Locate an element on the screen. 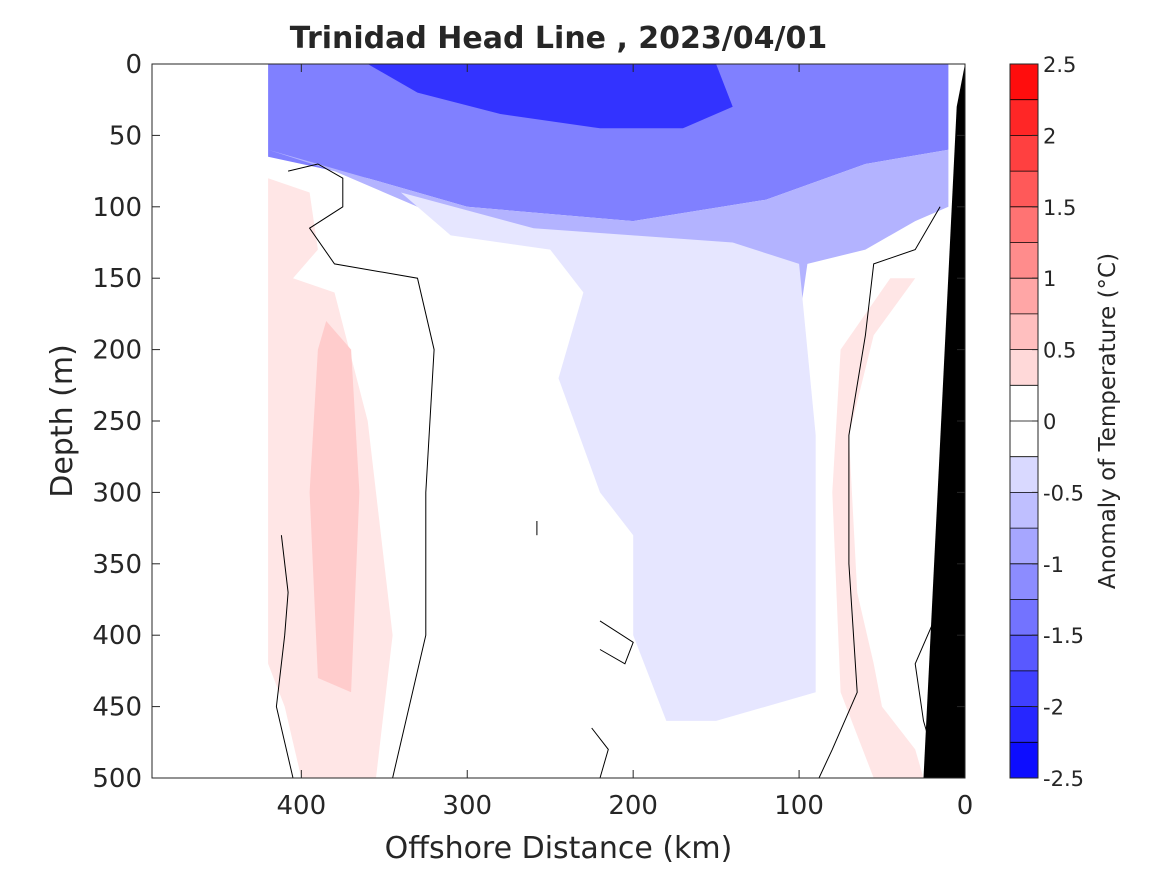  x-tick-label-3: 100 is located at coordinates (799, 806).